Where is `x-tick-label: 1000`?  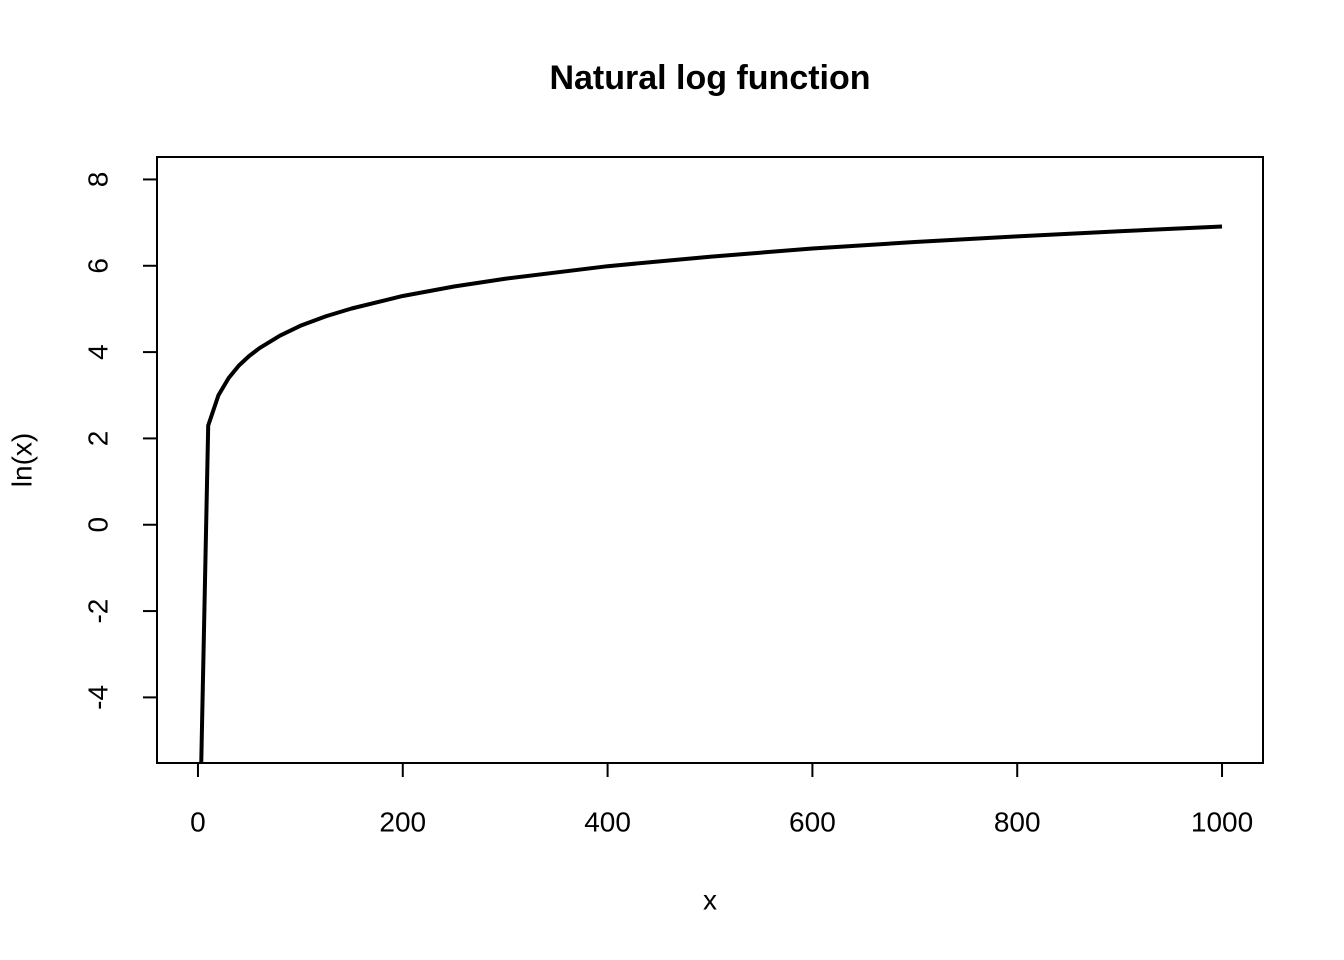 x-tick-label: 1000 is located at coordinates (1222, 821).